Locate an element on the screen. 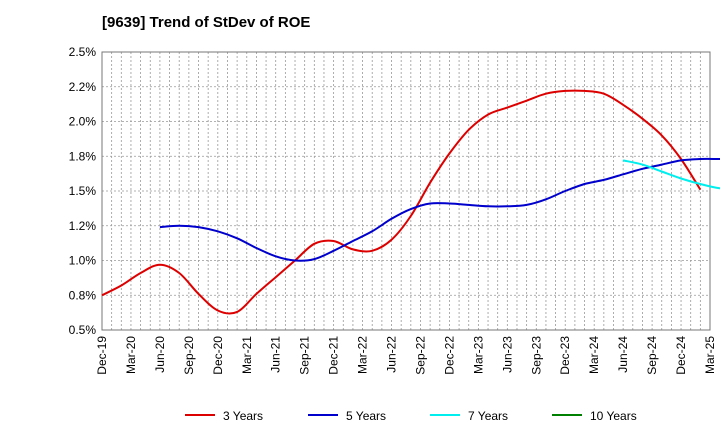 The width and height of the screenshot is (720, 440). x-tick-label: Mar-21 is located at coordinates (247, 355).